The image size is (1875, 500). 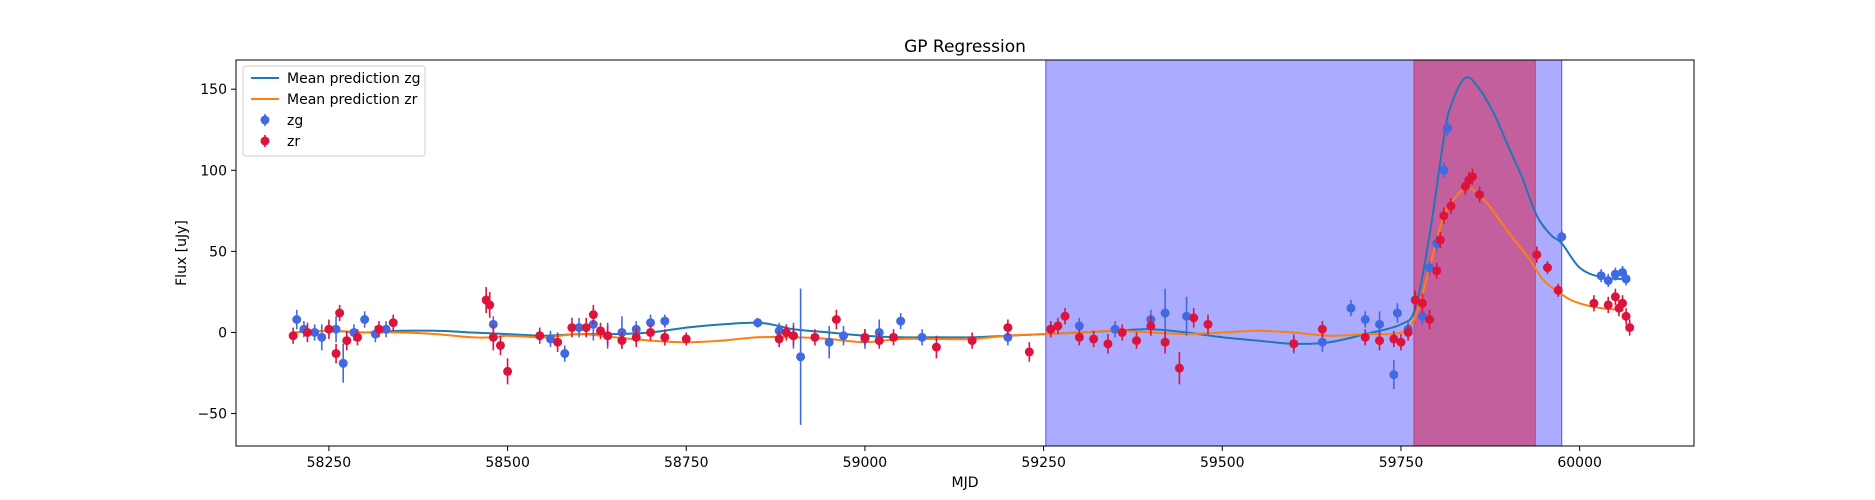 I want to click on x-tick-label: 60000, so click(x=1579, y=463).